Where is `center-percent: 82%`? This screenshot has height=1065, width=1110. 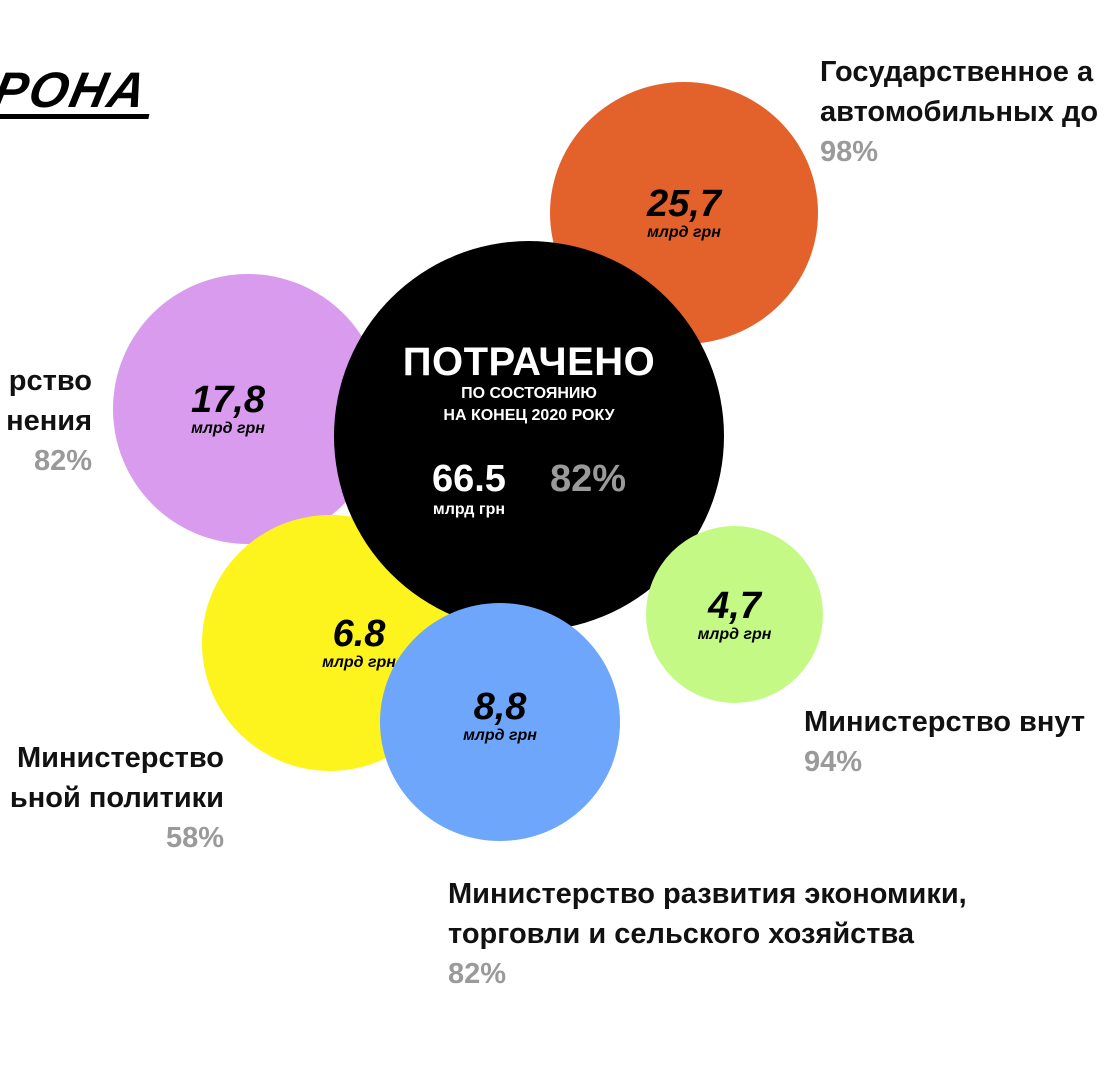 center-percent: 82% is located at coordinates (588, 479).